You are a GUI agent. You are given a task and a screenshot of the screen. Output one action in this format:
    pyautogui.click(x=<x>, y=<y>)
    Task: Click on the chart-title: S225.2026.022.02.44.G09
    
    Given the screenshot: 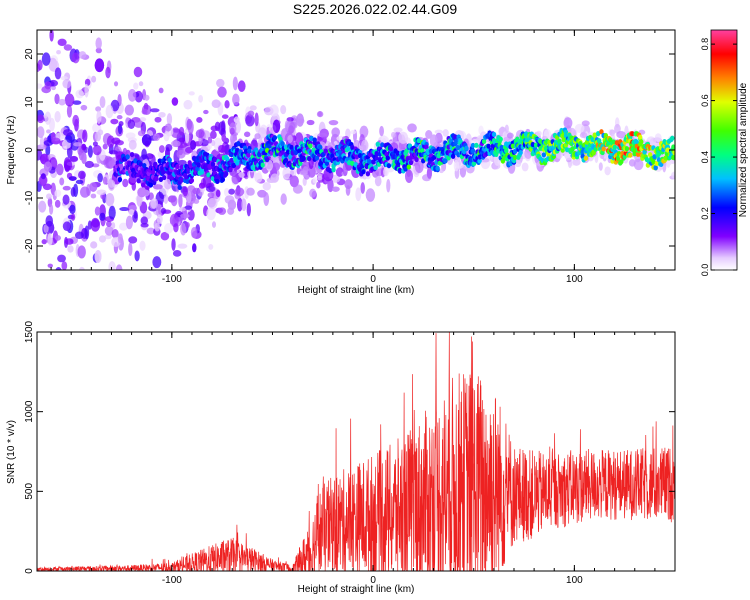 What is the action you would take?
    pyautogui.click(x=375, y=9)
    